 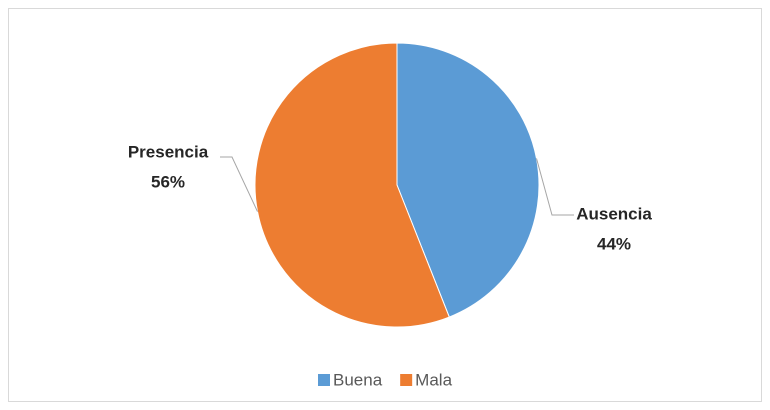 I want to click on data-label-value: 44%, so click(x=614, y=243).